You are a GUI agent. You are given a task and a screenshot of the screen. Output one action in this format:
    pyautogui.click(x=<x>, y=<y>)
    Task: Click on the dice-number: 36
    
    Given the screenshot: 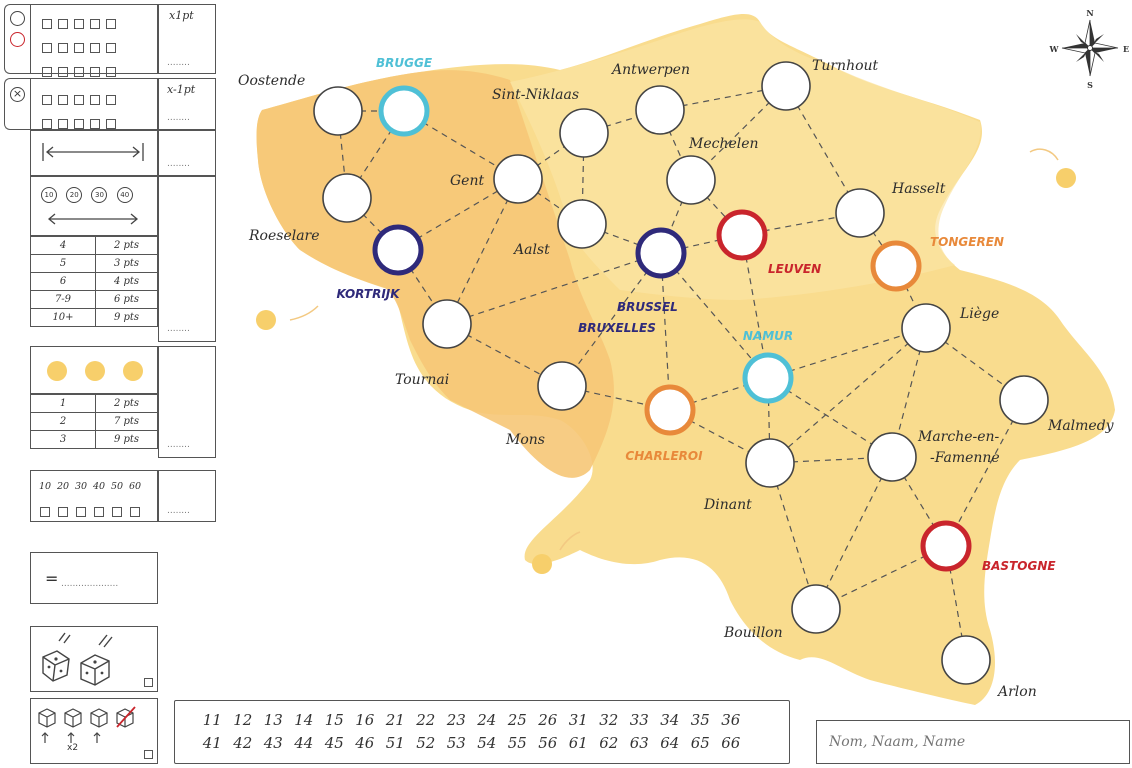 What is the action you would take?
    pyautogui.click(x=731, y=720)
    